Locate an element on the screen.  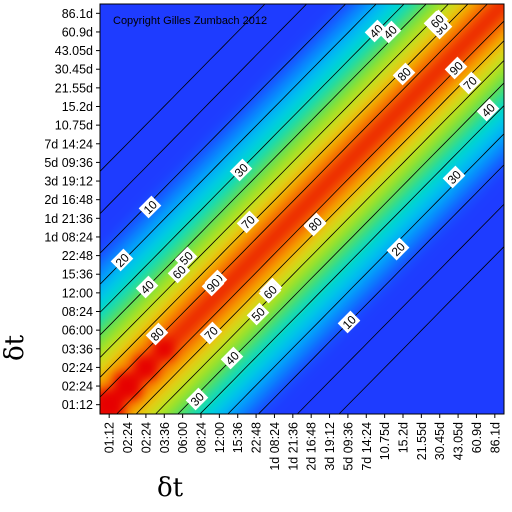
copyright-text: Copyright Gilles Zumbach 2012 is located at coordinates (190, 21).